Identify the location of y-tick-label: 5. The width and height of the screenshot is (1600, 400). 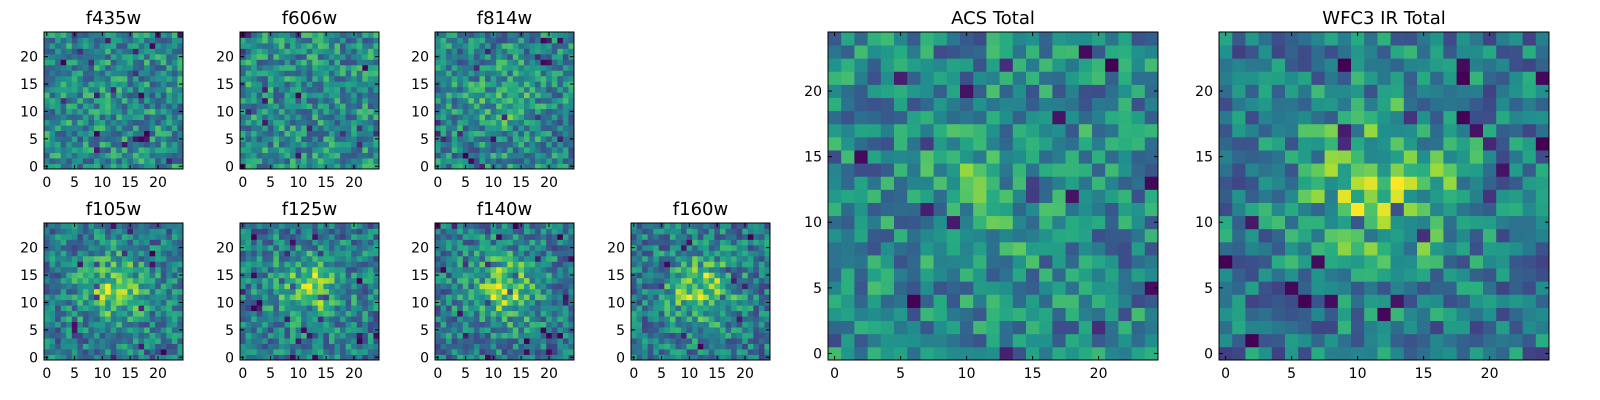
(33, 331).